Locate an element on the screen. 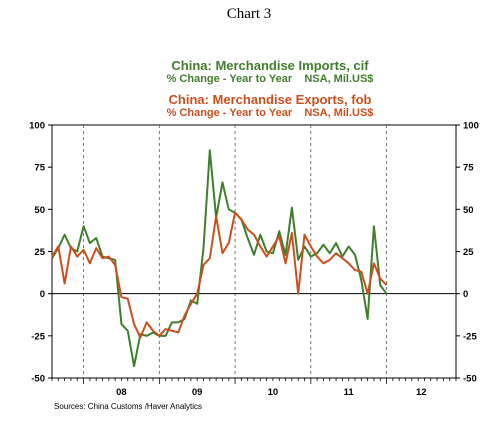  source-note: Sources: China Customs /Haver Analytics is located at coordinates (128, 406).